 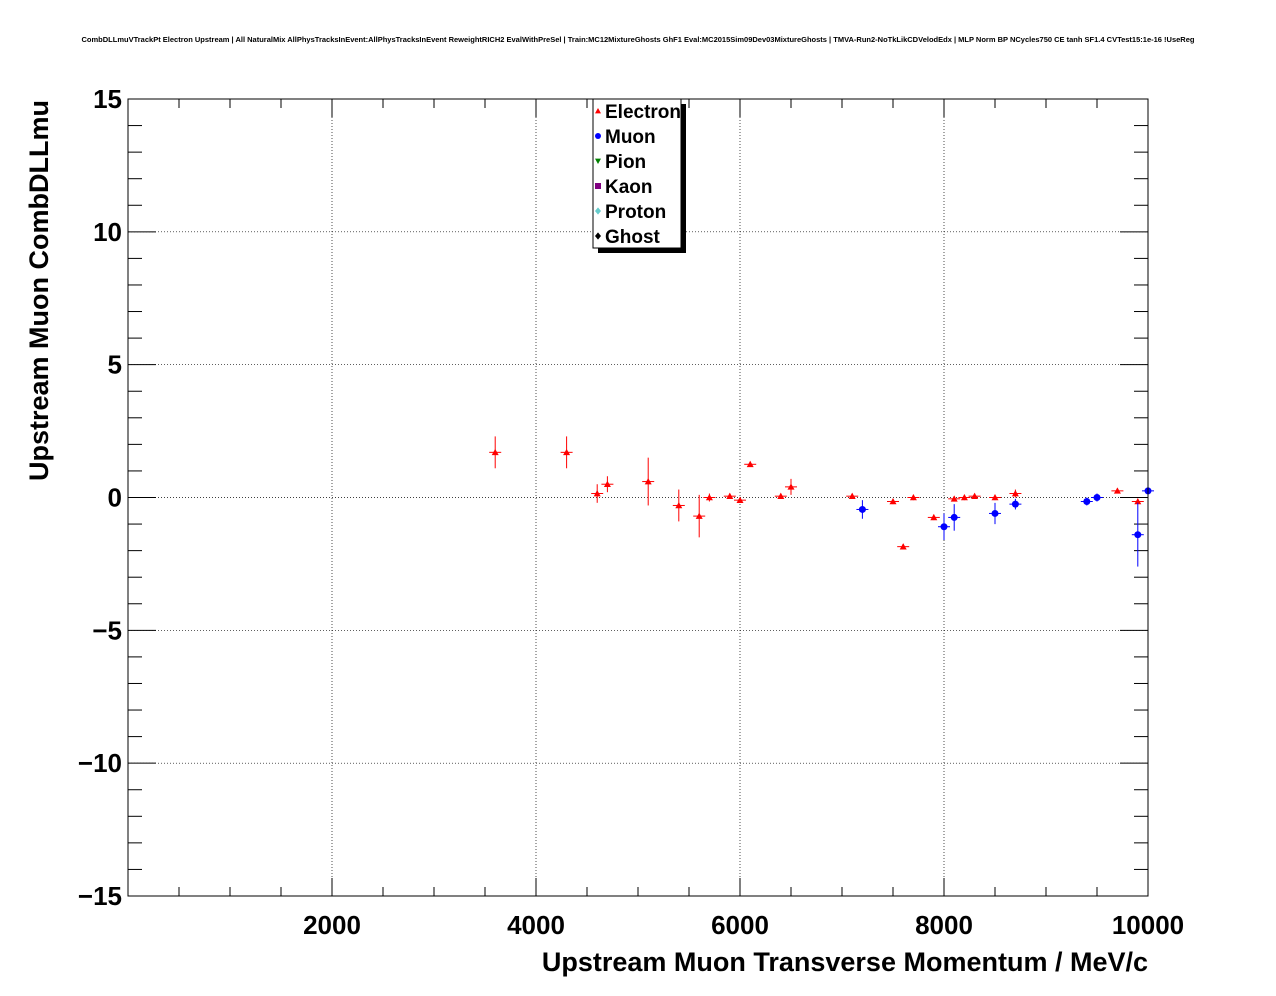 I want to click on x-tick-label: 6000, so click(x=740, y=925).